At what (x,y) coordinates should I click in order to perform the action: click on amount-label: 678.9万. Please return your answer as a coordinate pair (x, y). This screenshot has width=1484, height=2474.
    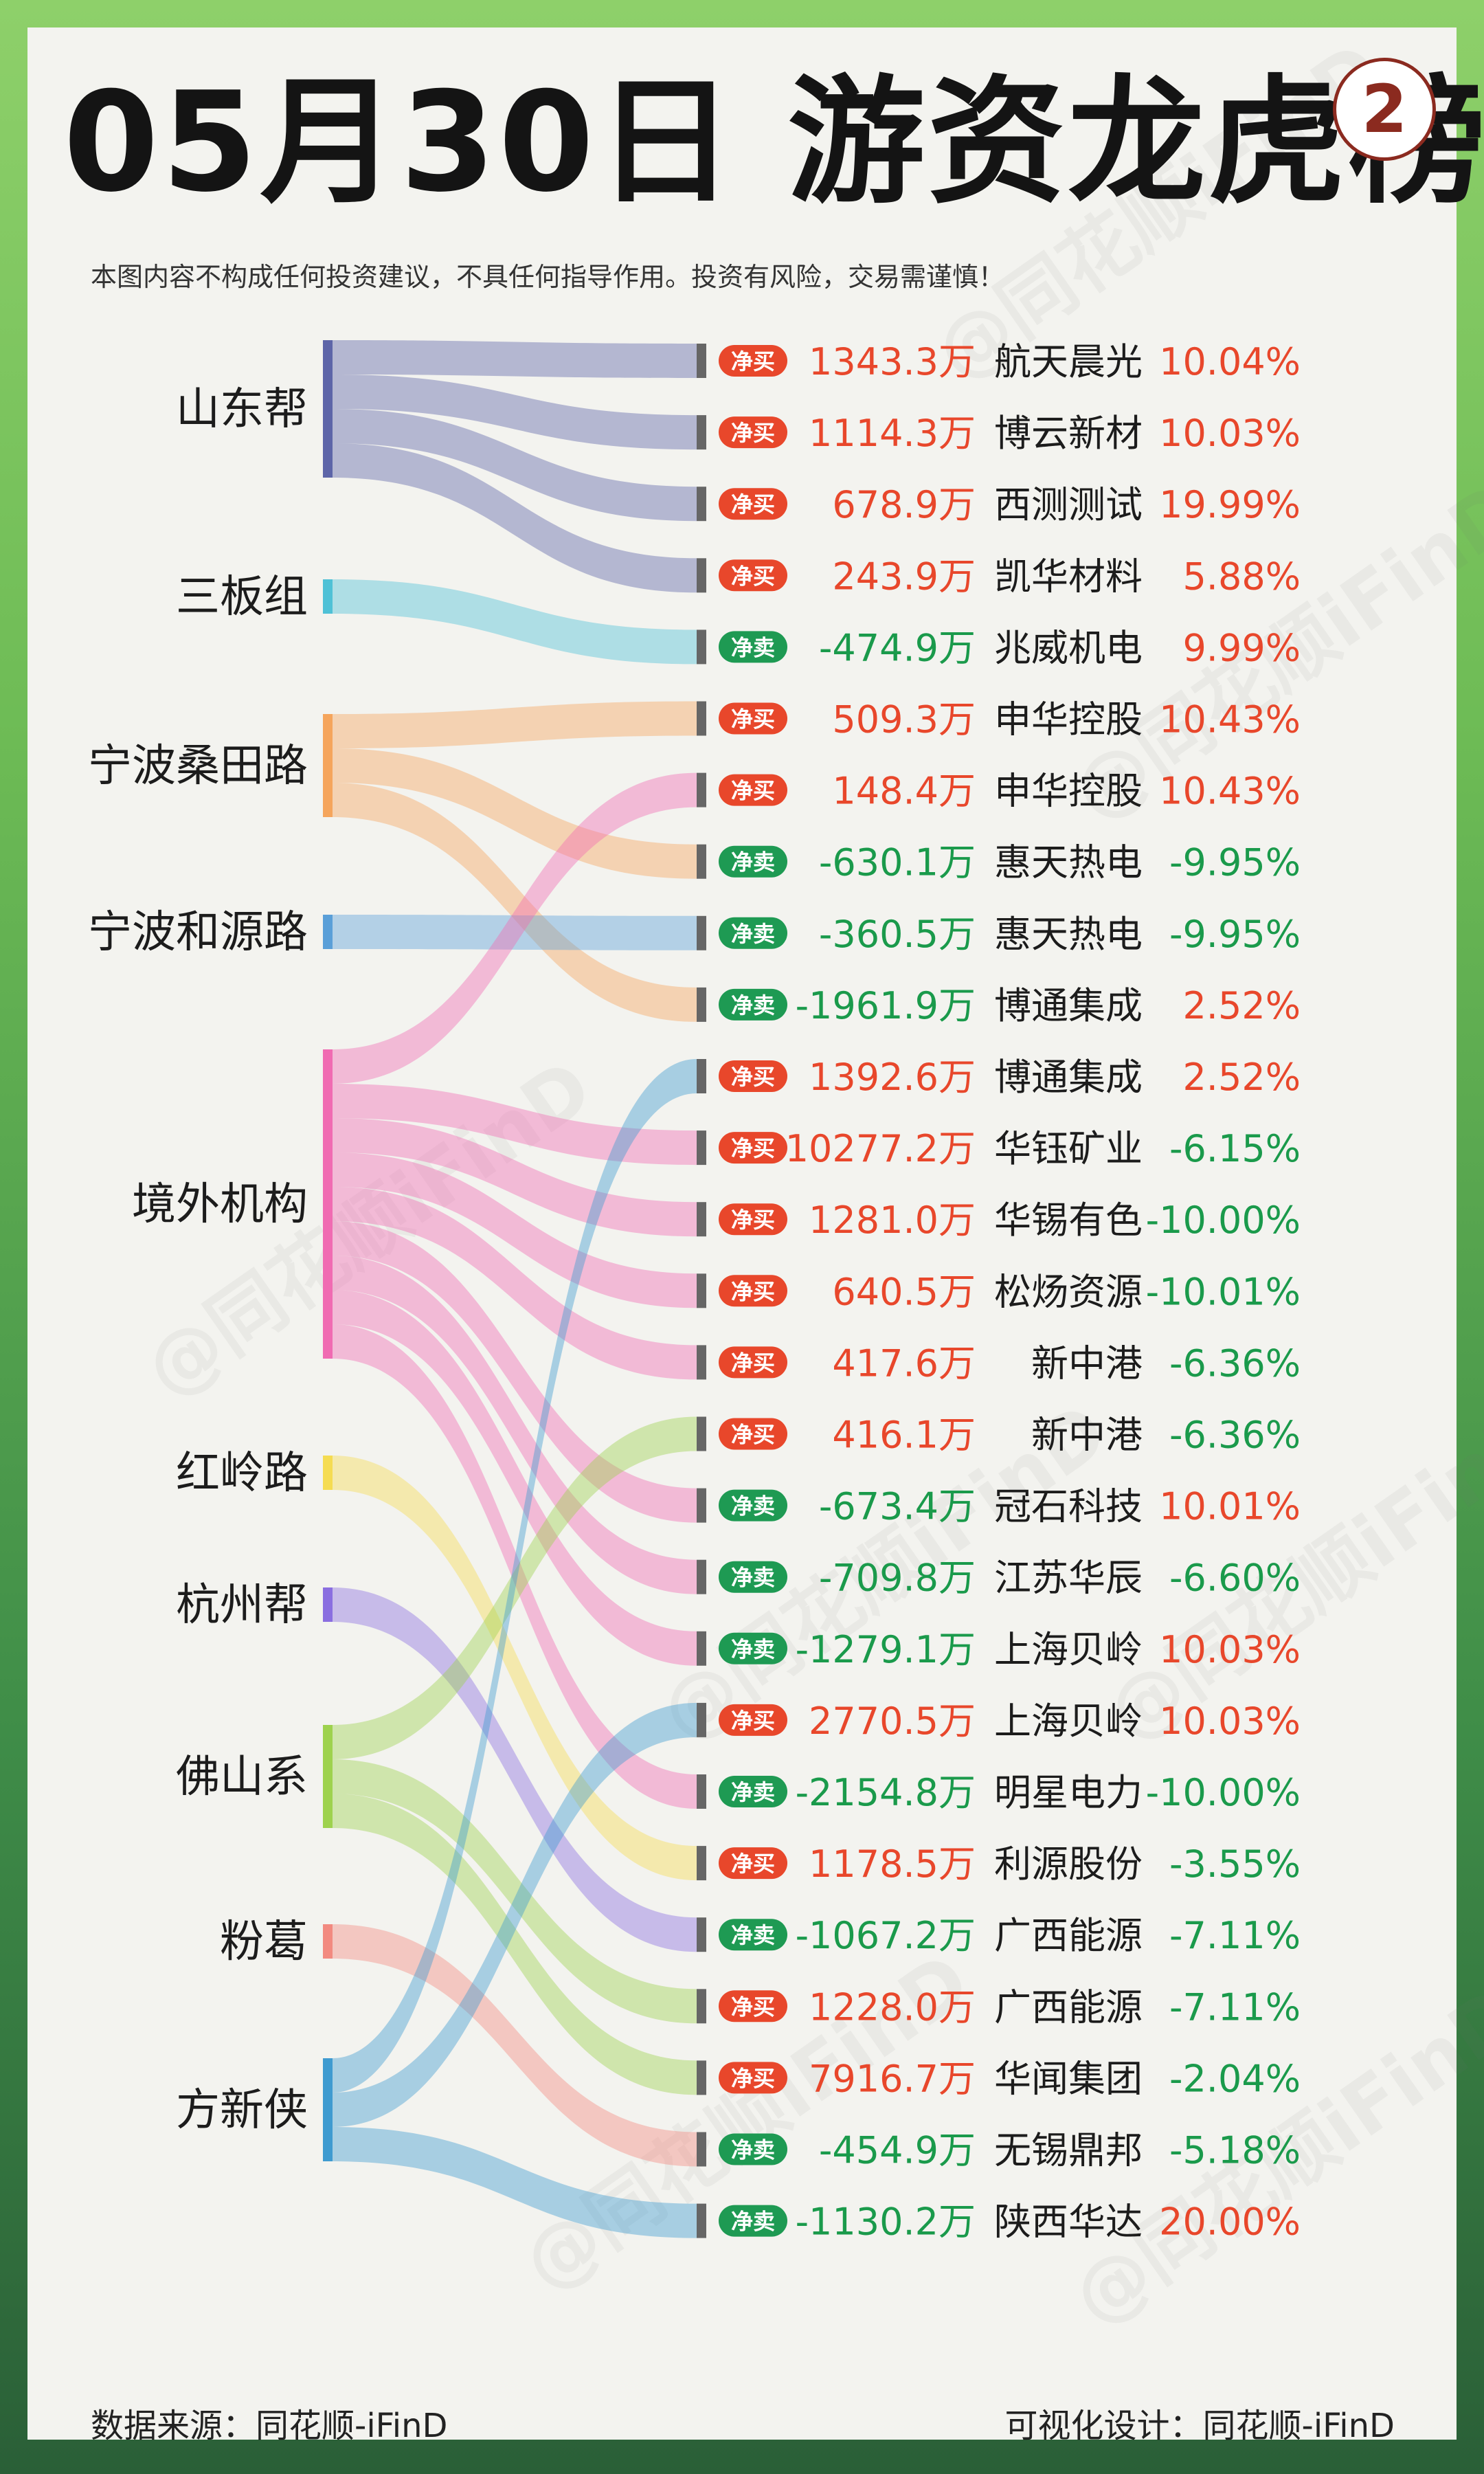
    Looking at the image, I should click on (904, 504).